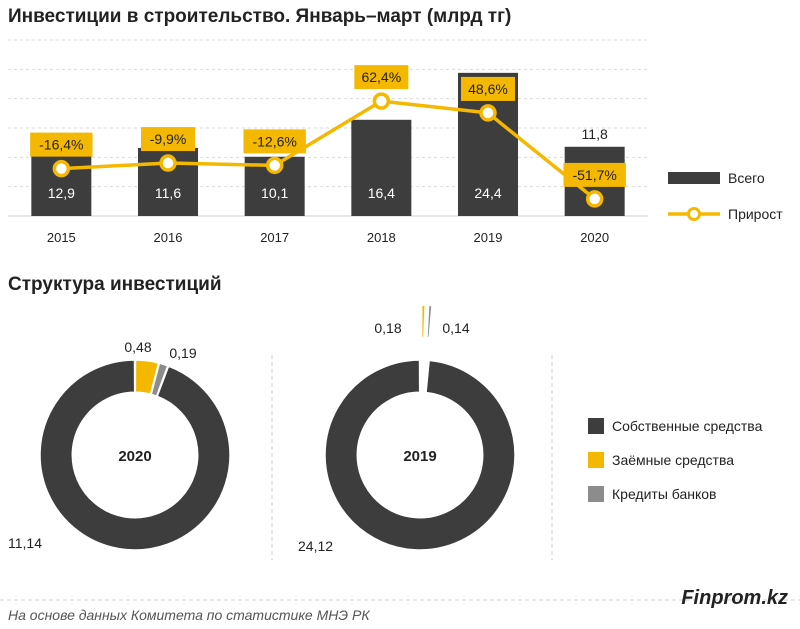 The height and width of the screenshot is (629, 800). Describe the element at coordinates (115, 284) in the screenshot. I see `donut-chart-title: Структура инвестиций` at that location.